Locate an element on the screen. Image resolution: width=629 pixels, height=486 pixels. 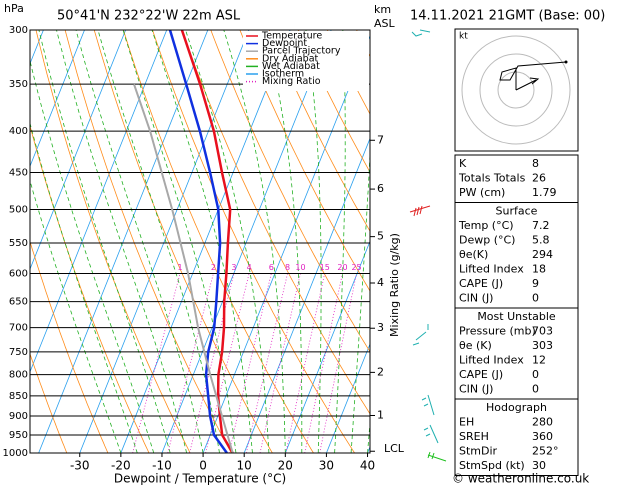
legend-label: Parcel Trajectory is located at coordinates (301, 51).